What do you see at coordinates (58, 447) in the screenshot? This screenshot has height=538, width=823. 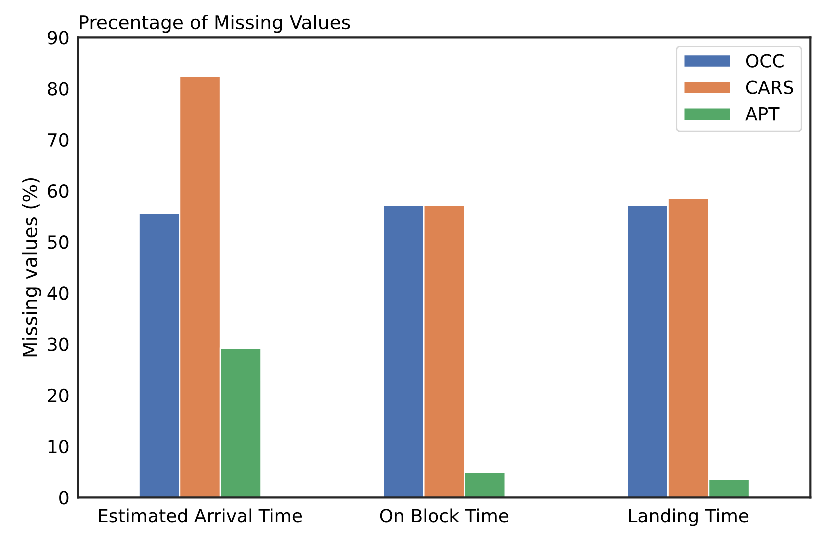 I see `y-tick-label: 10` at bounding box center [58, 447].